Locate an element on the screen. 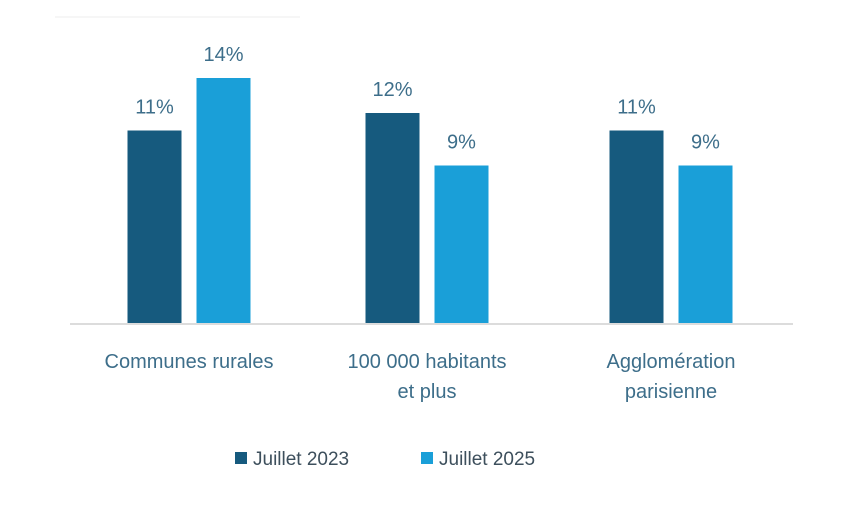 Image resolution: width=851 pixels, height=528 pixels. data-label: 14% is located at coordinates (223, 55).